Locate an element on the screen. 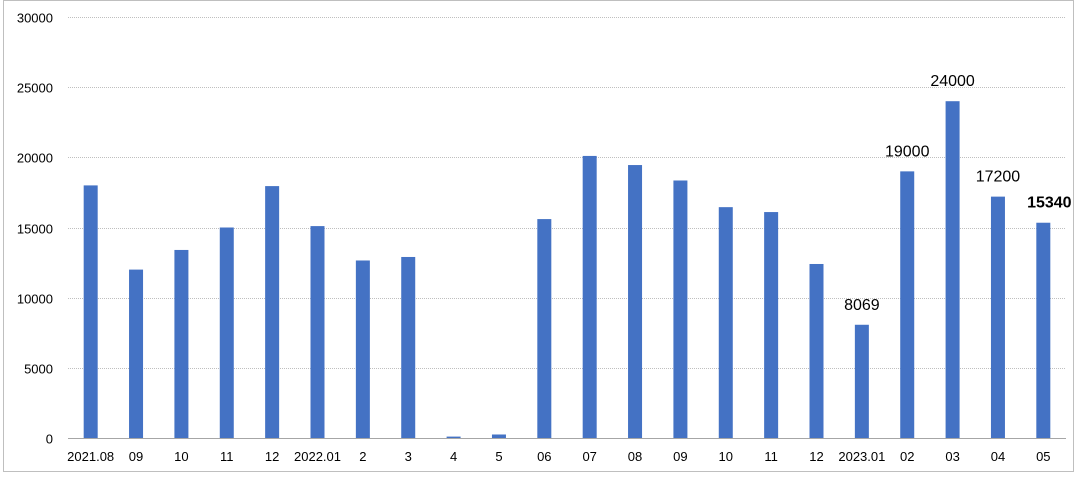 This screenshot has width=1078, height=478. data-label: 15340 is located at coordinates (1049, 203).